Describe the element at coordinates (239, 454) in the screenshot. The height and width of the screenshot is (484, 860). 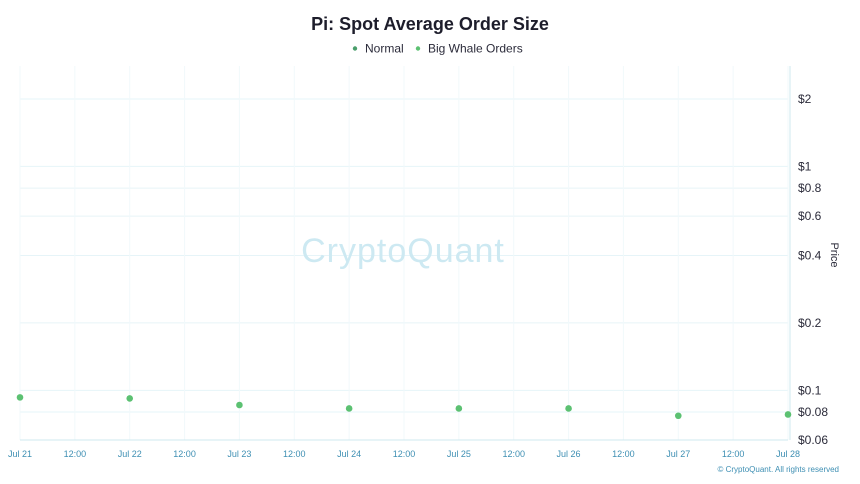
I see `x-tick-label: Jul 23` at that location.